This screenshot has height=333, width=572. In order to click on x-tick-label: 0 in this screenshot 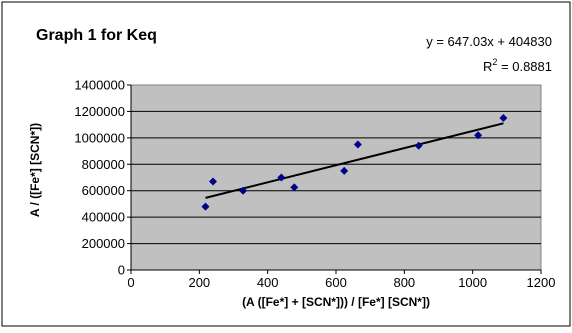, I will do `click(130, 282)`.